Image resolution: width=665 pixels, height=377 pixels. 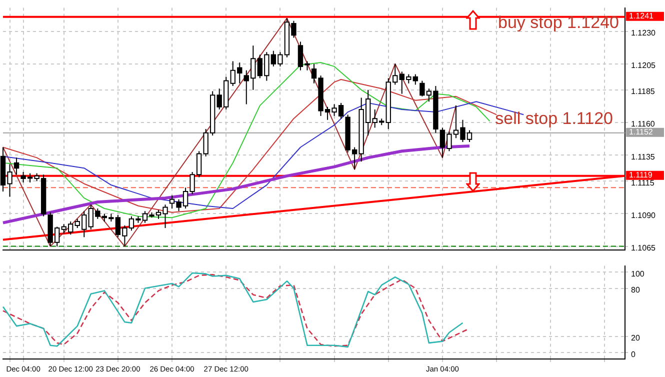 I want to click on annotation: buy stop 1.1240, so click(x=558, y=22).